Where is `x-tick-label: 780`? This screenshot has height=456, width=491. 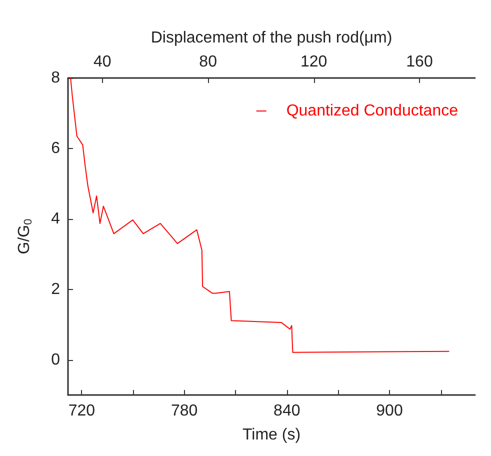
x-tick-label: 780 is located at coordinates (184, 411).